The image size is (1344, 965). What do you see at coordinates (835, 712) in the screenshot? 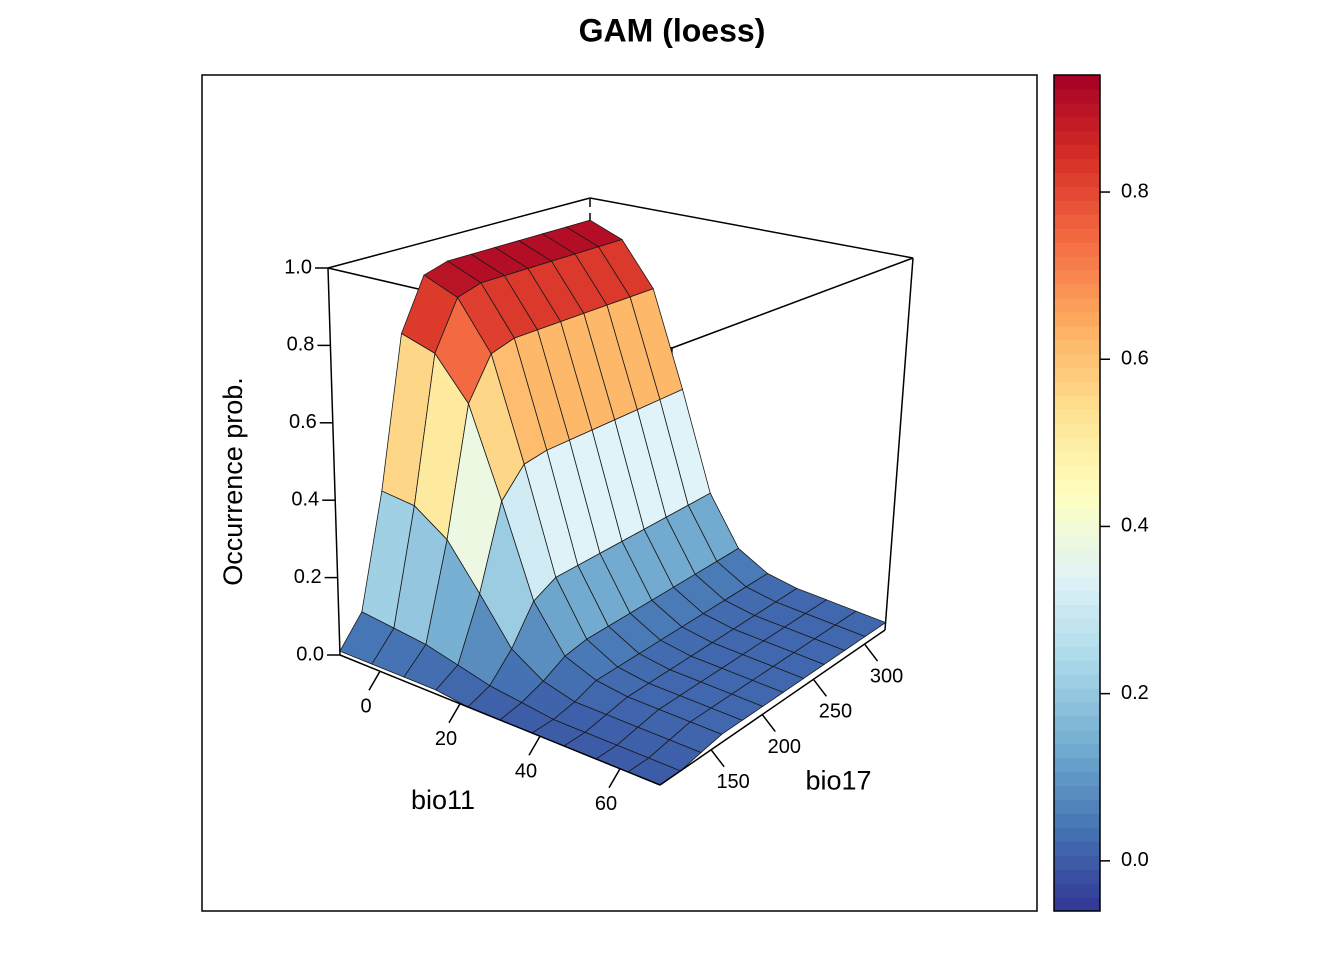
I see `y-tick-label: 250` at bounding box center [835, 712].